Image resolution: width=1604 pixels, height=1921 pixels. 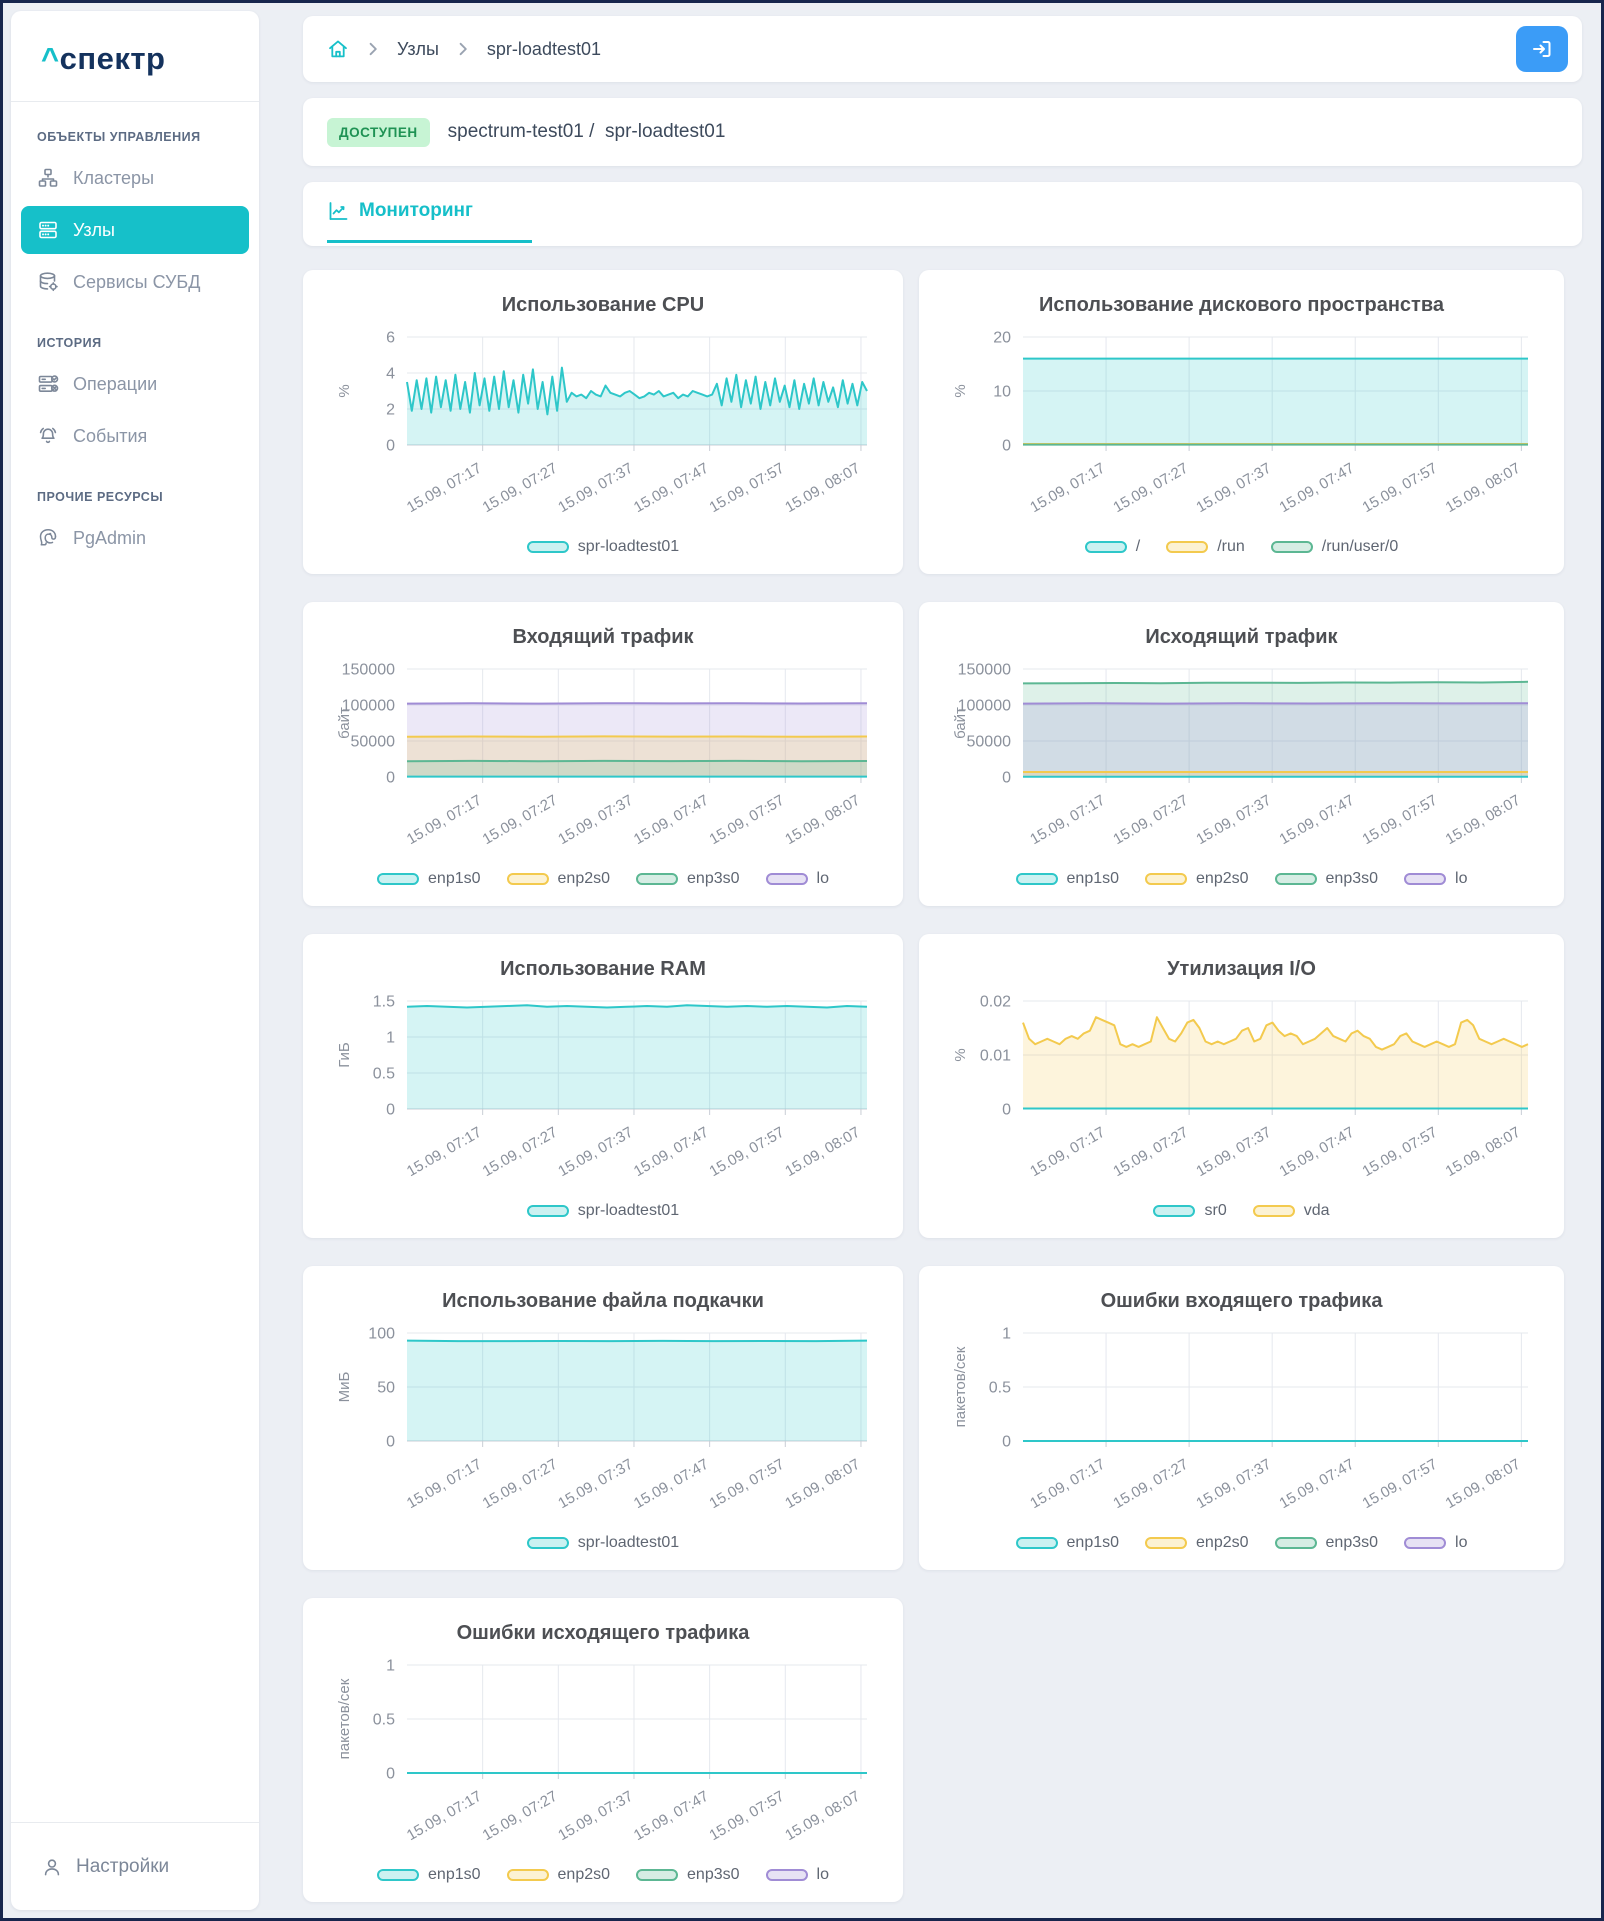 What do you see at coordinates (587, 132) in the screenshot?
I see `node-full-name: spectrum-test01 / spr-loadtest01` at bounding box center [587, 132].